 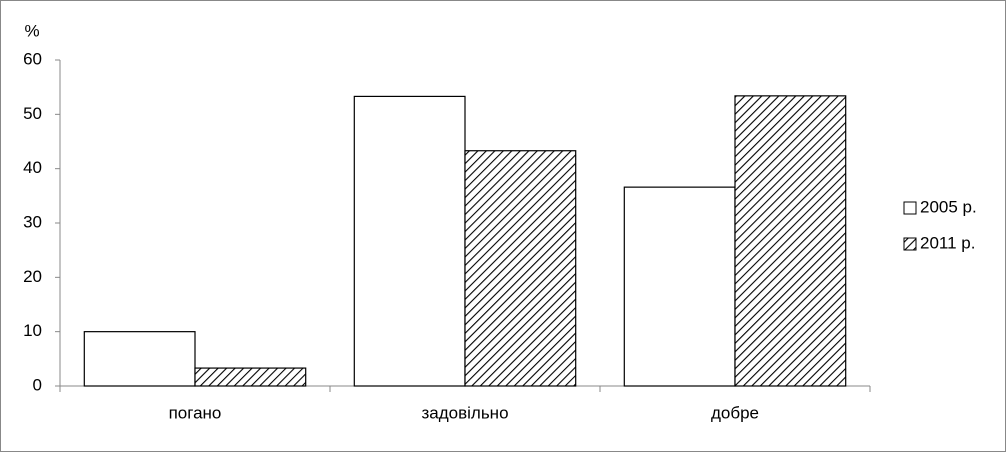 What do you see at coordinates (195, 412) in the screenshot?
I see `x-tick-label: погано` at bounding box center [195, 412].